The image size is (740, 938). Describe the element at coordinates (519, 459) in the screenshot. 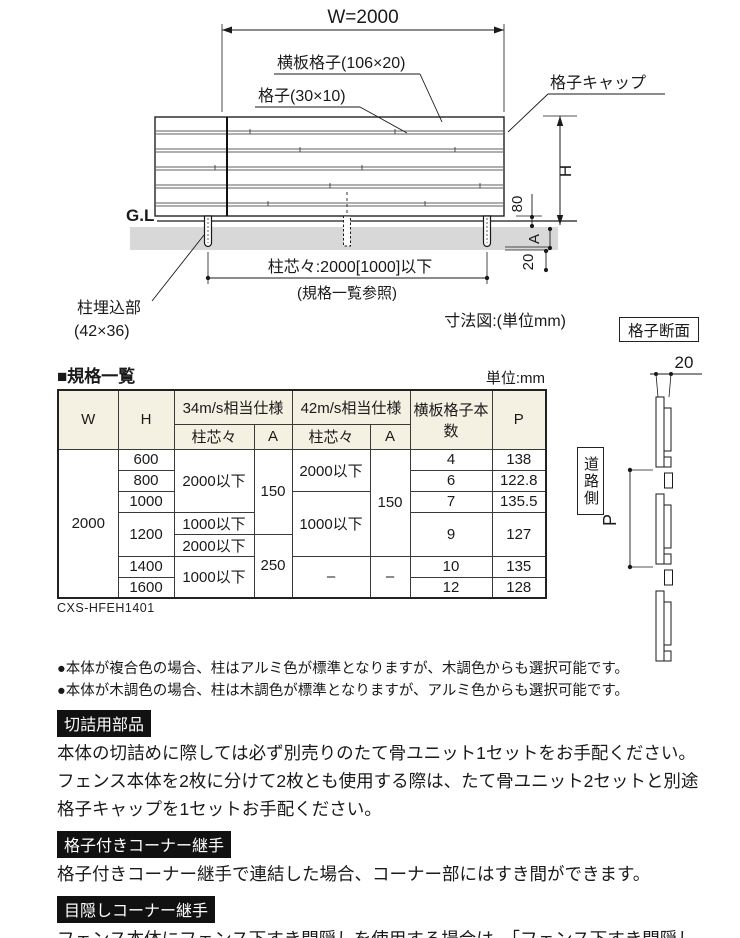

I see `cell-p: 138` at that location.